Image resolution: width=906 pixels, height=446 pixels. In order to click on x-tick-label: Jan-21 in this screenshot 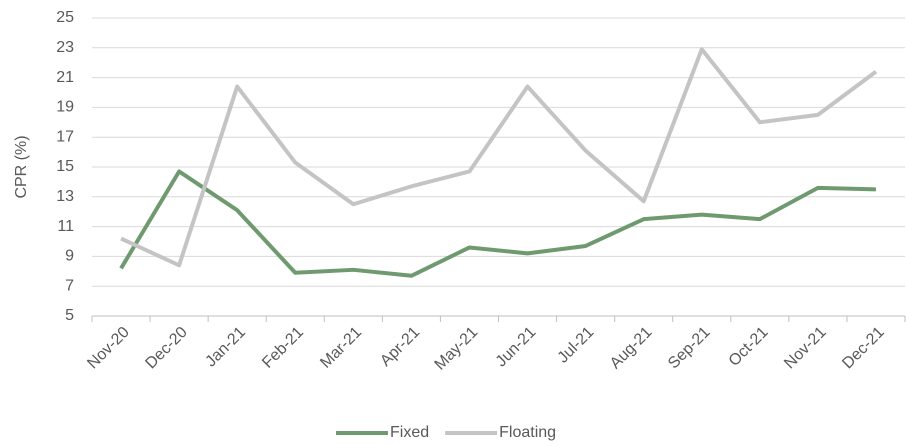, I will do `click(225, 347)`.